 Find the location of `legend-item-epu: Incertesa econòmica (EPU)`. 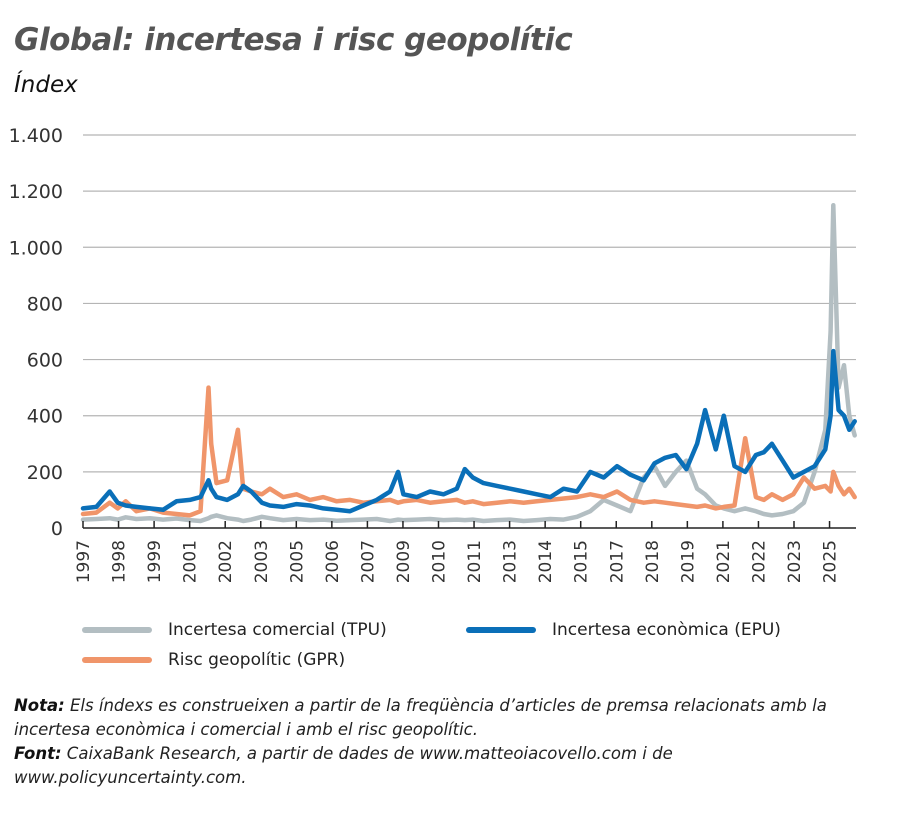

legend-item-epu: Incertesa econòmica (EPU) is located at coordinates (623, 630).